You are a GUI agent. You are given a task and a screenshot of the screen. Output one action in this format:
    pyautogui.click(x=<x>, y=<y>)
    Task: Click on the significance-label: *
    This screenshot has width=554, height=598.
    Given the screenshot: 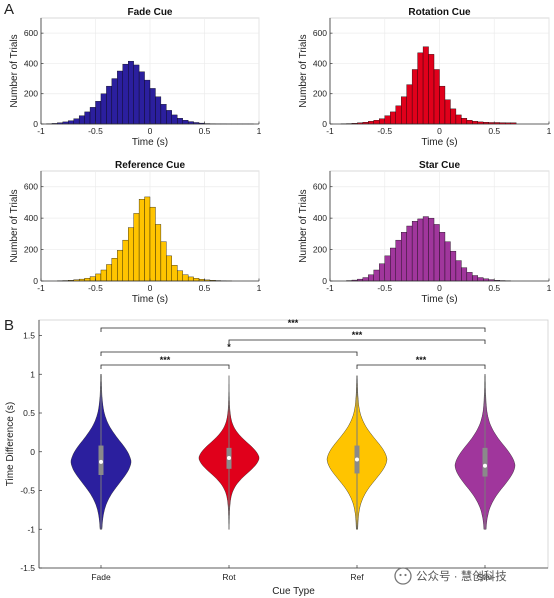 What is the action you would take?
    pyautogui.click(x=229, y=347)
    